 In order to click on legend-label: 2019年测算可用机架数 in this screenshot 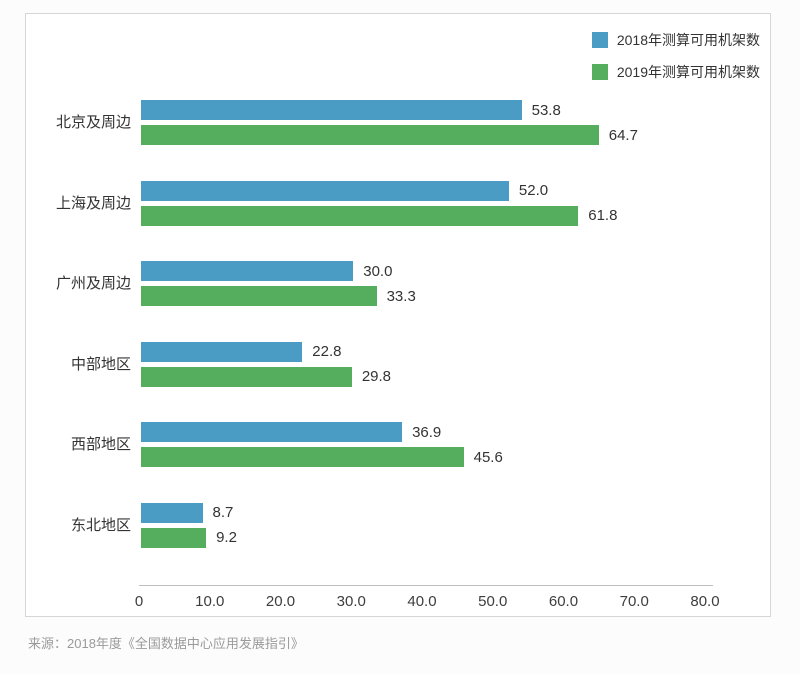, I will do `click(688, 72)`.